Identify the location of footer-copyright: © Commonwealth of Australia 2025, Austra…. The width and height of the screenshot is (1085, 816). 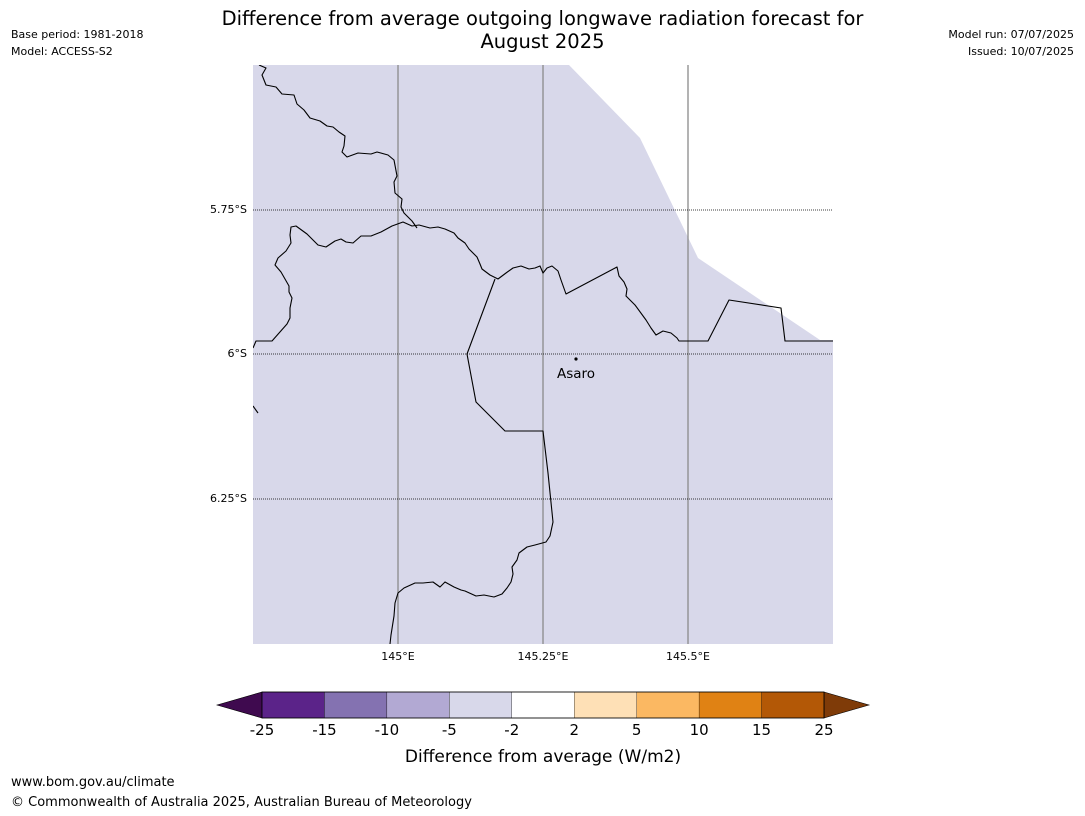
(241, 802).